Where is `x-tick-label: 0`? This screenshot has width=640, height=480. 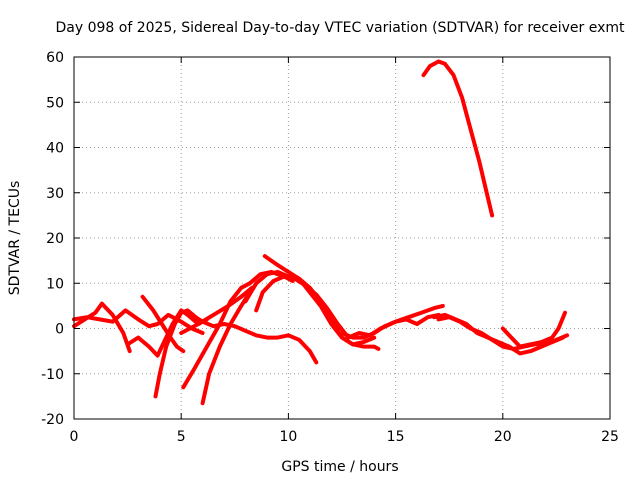
x-tick-label: 0 is located at coordinates (74, 437).